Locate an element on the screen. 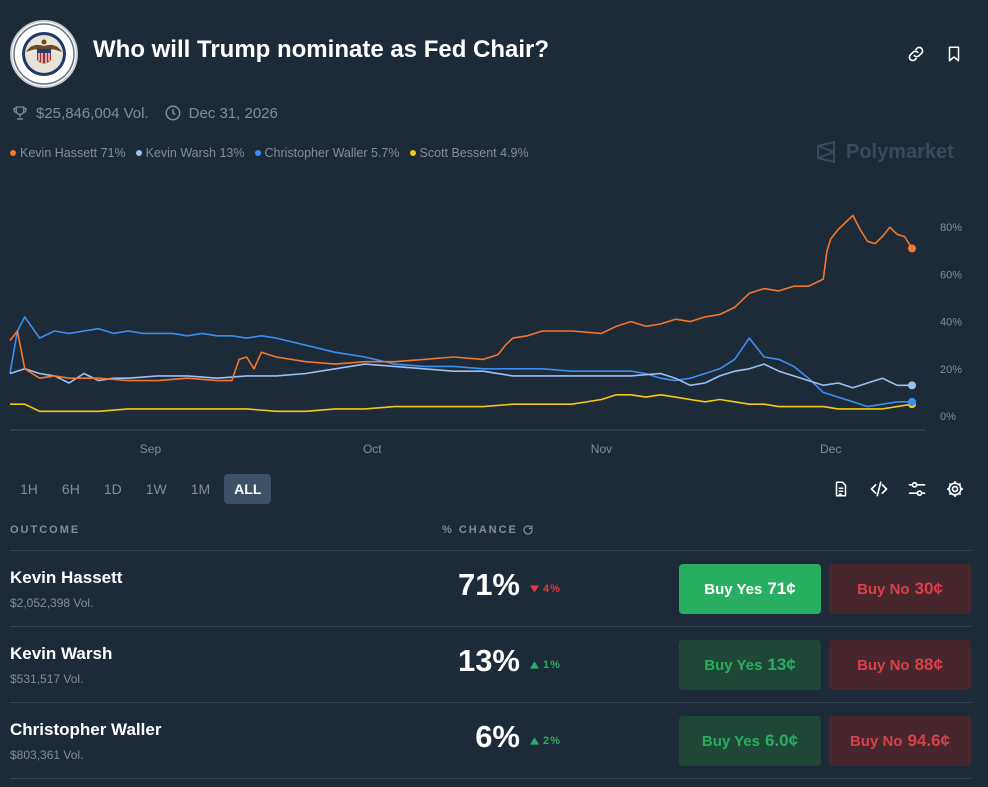 This screenshot has width=988, height=787. buy-yes-button: Buy Yes 6.0¢ is located at coordinates (750, 741).